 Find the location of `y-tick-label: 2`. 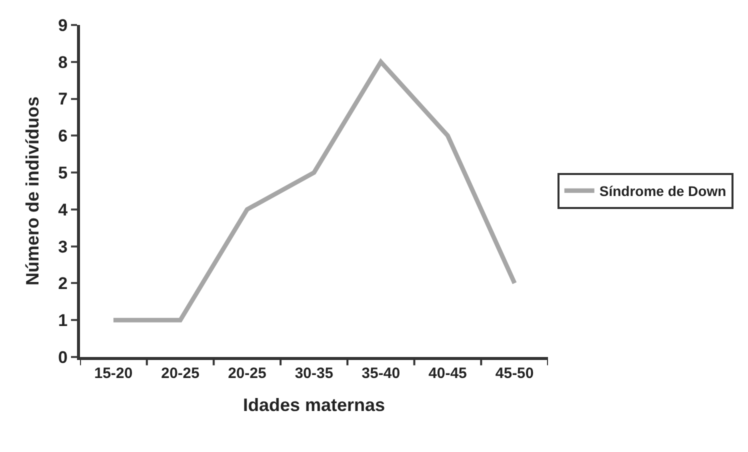

y-tick-label: 2 is located at coordinates (63, 284).